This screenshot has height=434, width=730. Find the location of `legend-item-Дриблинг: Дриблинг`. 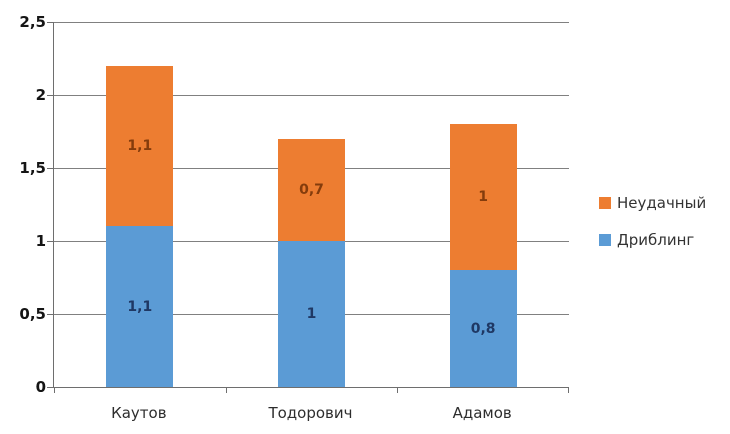

legend-item-Дриблинг: Дриблинг is located at coordinates (652, 240).